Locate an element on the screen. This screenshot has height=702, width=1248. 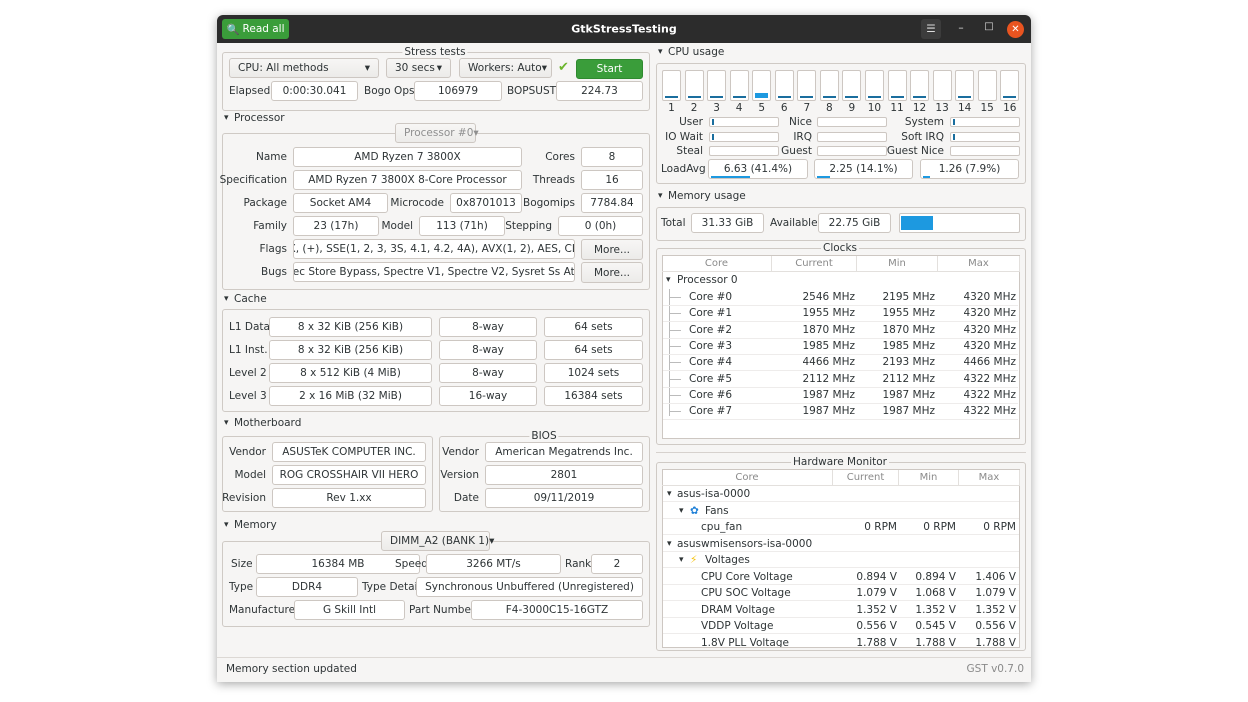
clocks-tree-header: Current is located at coordinates (814, 264).